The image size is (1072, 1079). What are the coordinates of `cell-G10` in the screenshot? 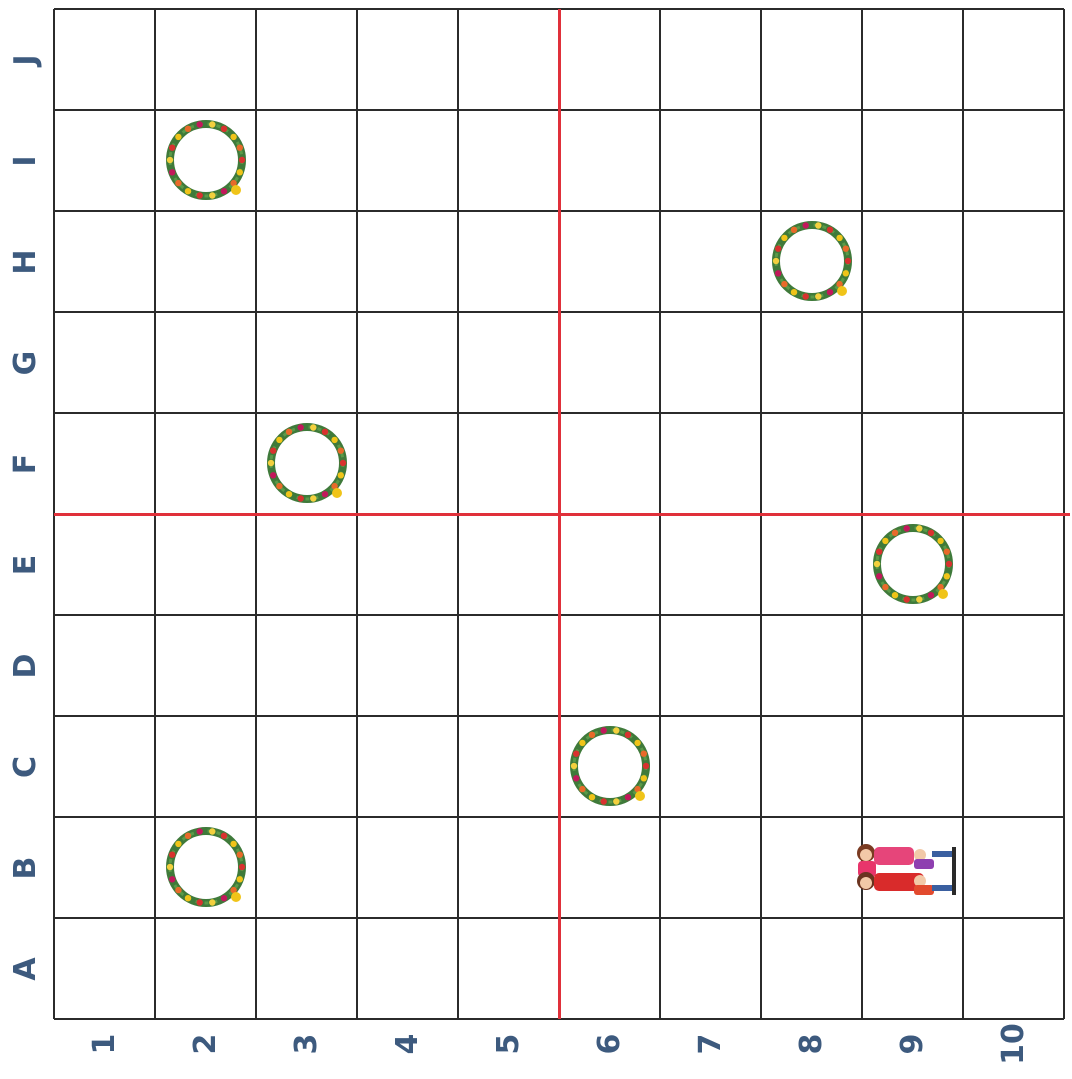 It's located at (1013, 362).